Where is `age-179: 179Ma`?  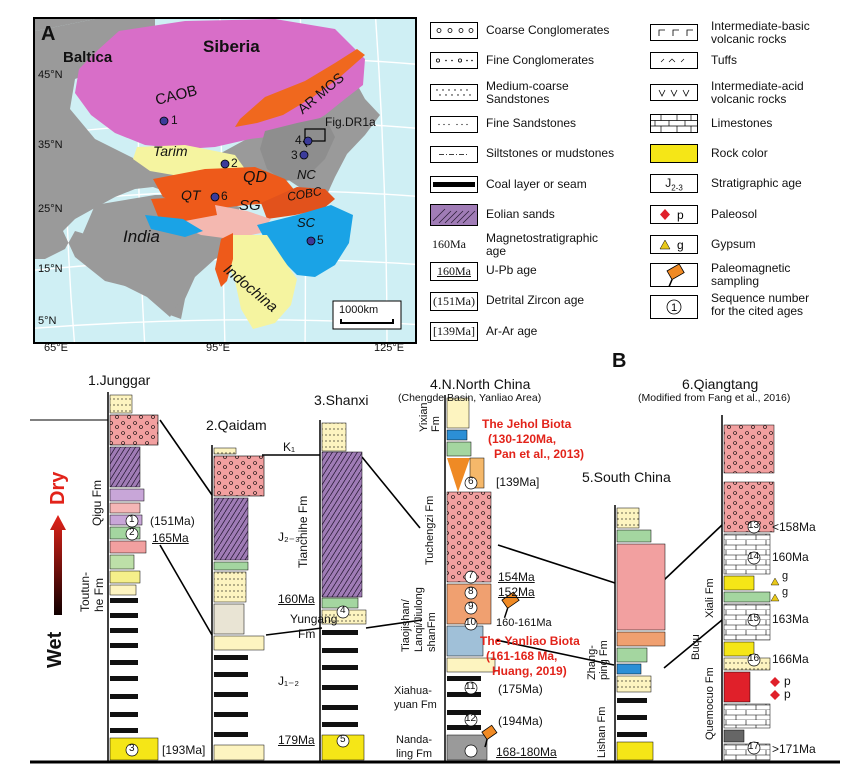
age-179: 179Ma is located at coordinates (296, 740).